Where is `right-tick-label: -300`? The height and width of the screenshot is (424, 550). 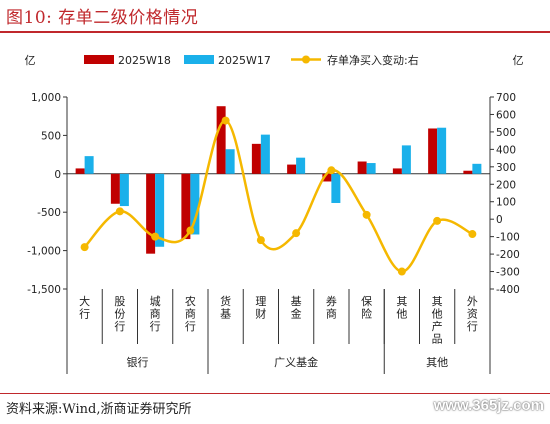 right-tick-label: -300 is located at coordinates (508, 273).